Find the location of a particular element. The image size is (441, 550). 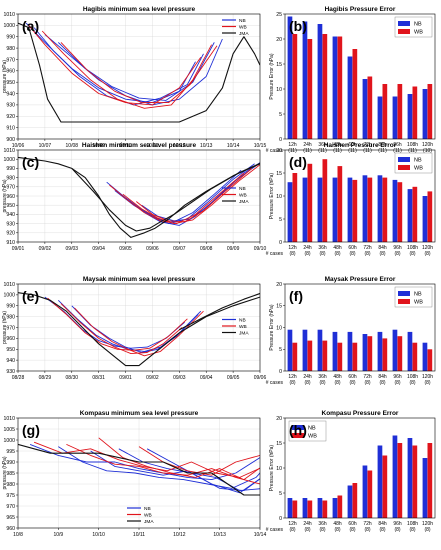

x-tick-label: 10/13 is located at coordinates (206, 146).